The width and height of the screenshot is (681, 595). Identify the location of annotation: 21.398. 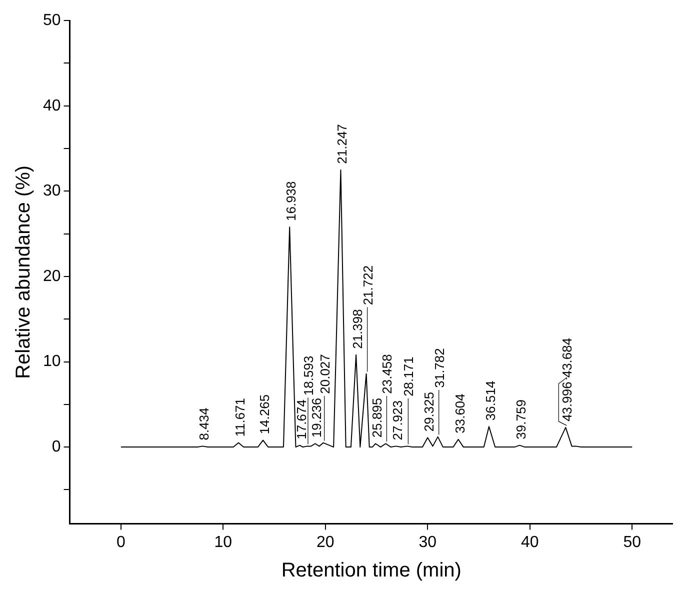
(358, 329).